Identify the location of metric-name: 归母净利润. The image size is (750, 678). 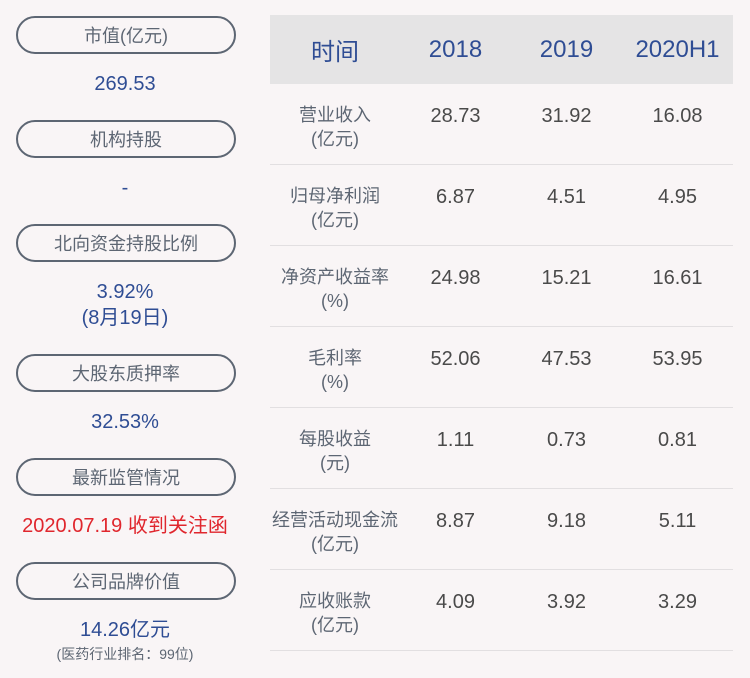
(335, 196).